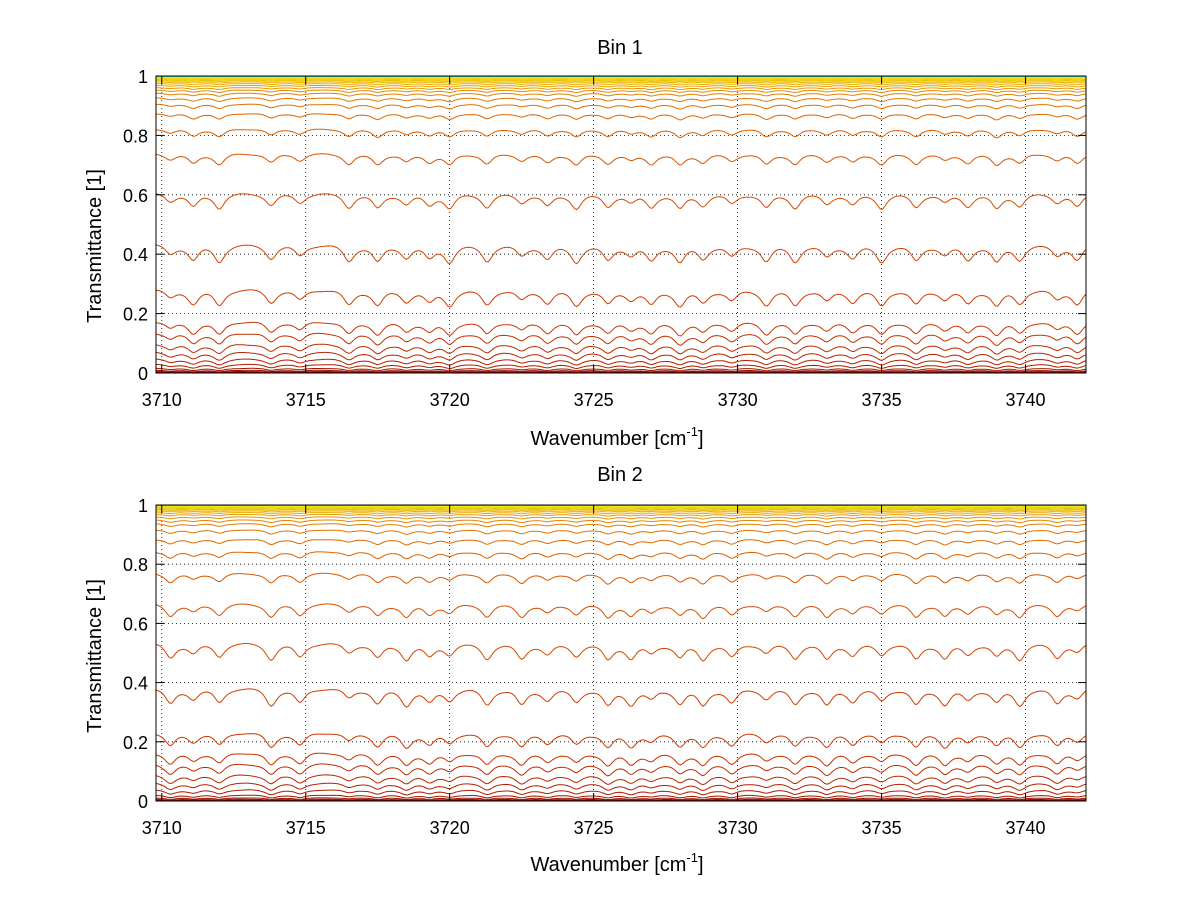 This screenshot has width=1200, height=901. What do you see at coordinates (620, 48) in the screenshot?
I see `bin-1-title: Bin 1` at bounding box center [620, 48].